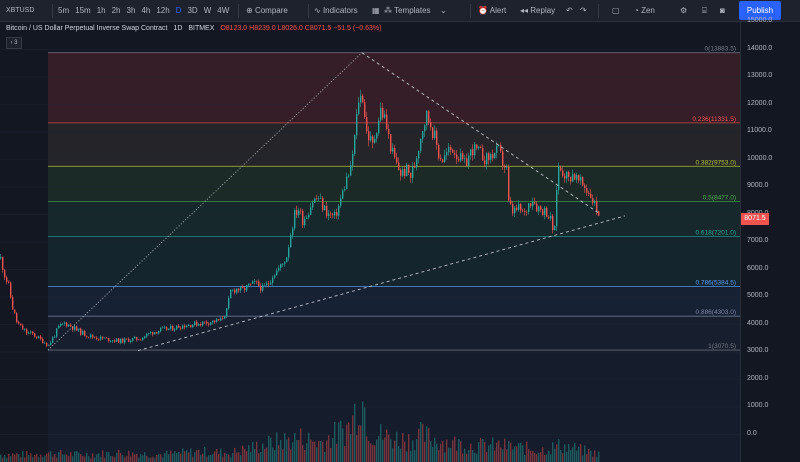 The image size is (800, 462). Describe the element at coordinates (407, 11) in the screenshot. I see `templates-button: ⁂ Templates` at that location.